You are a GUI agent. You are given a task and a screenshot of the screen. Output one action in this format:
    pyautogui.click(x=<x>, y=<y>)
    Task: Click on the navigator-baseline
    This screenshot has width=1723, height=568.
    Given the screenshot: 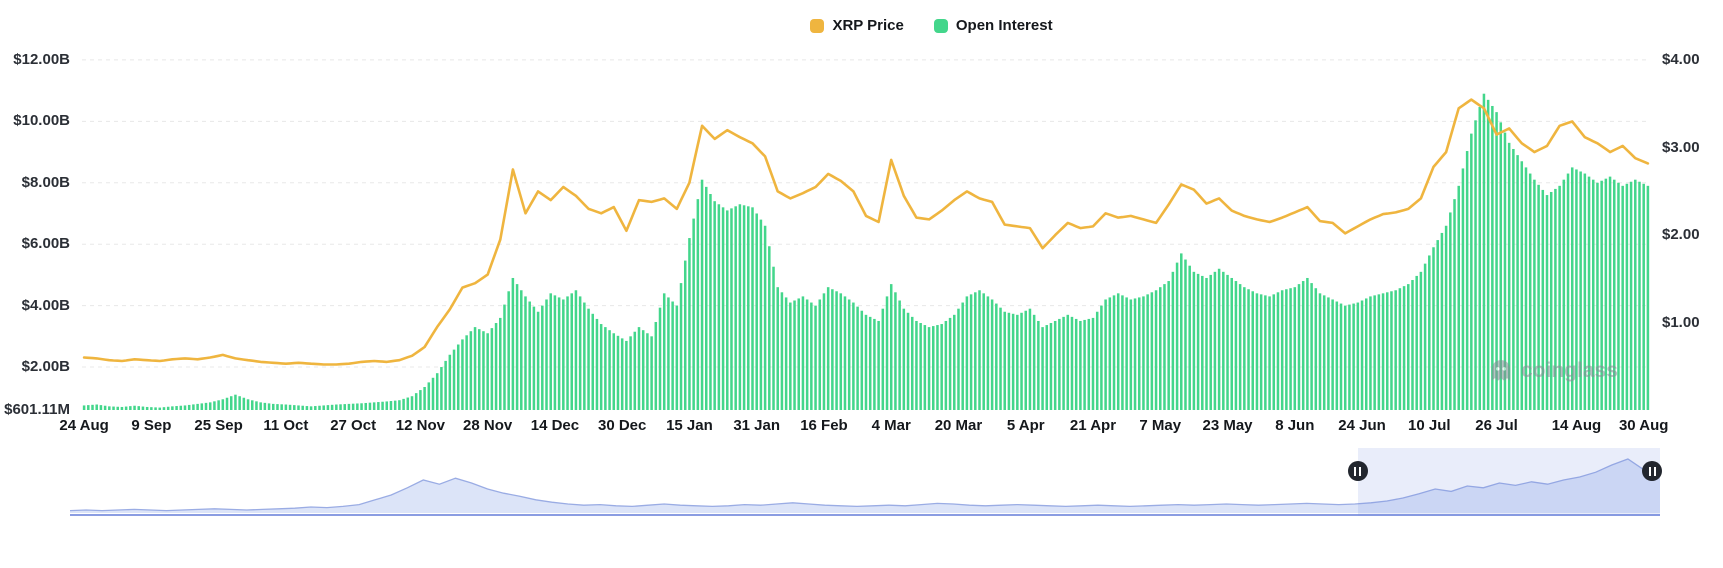 What is the action you would take?
    pyautogui.click(x=865, y=515)
    